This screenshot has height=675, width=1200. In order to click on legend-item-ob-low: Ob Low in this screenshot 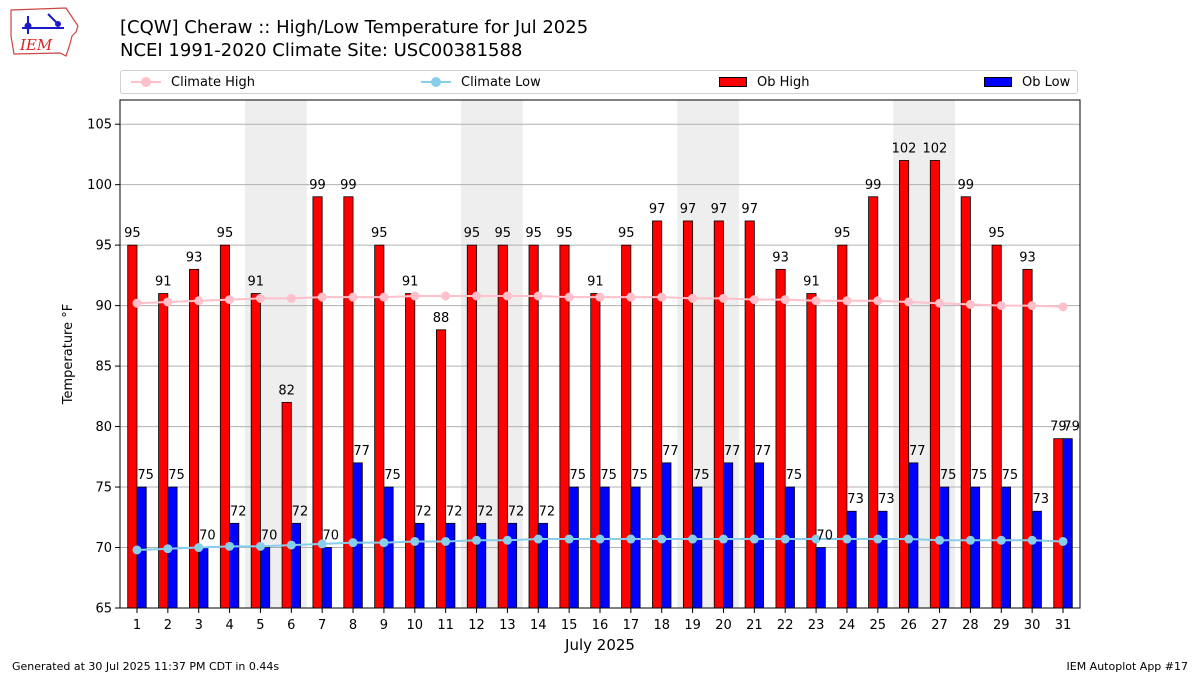, I will do `click(1027, 82)`.